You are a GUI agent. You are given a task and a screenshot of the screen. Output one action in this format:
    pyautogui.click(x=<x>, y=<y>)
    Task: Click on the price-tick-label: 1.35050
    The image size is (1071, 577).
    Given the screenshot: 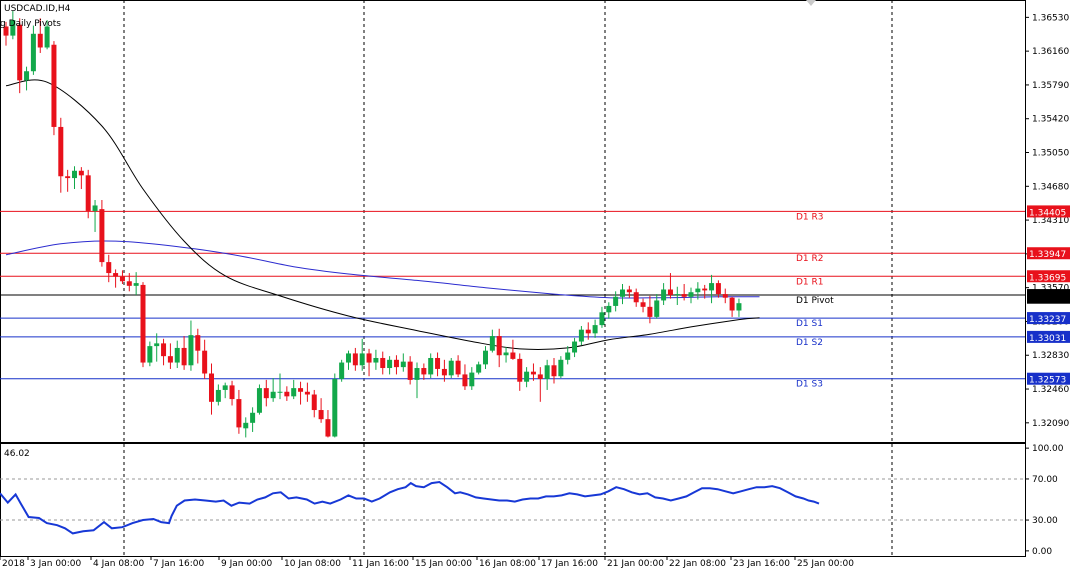 What is the action you would take?
    pyautogui.click(x=1050, y=154)
    